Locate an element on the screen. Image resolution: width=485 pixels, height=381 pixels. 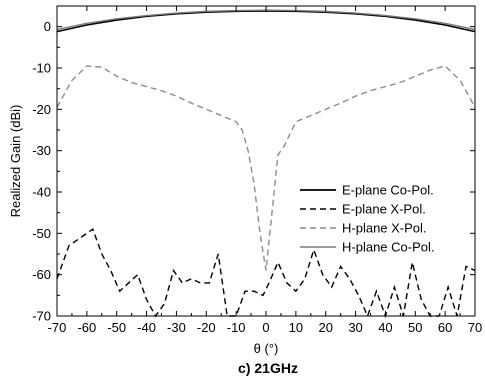
y-tick-label: -70 is located at coordinates (41, 316).